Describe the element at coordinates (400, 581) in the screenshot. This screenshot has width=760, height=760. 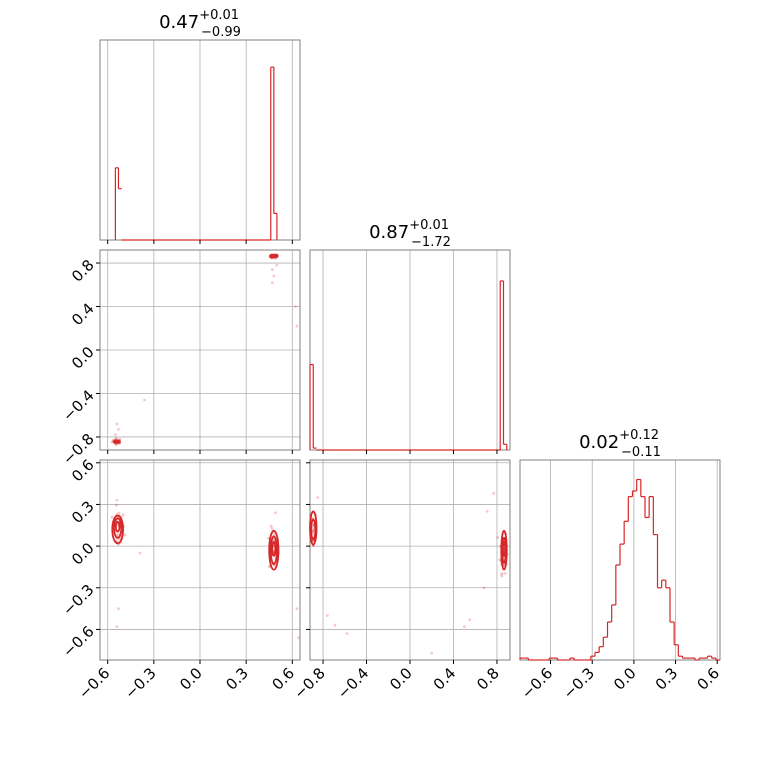
I see `scatter-panel-1-2: −0.8 −0.4 0.0 0.4 0.8` at that location.